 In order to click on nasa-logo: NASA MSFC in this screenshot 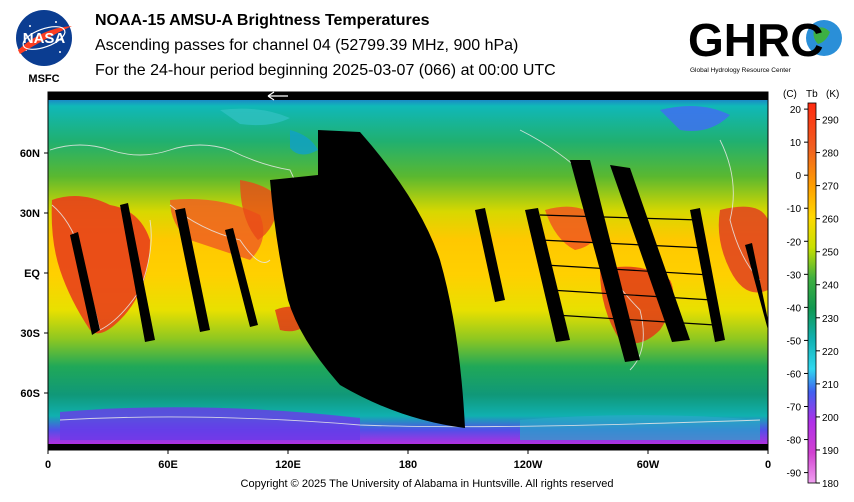, I will do `click(44, 47)`.